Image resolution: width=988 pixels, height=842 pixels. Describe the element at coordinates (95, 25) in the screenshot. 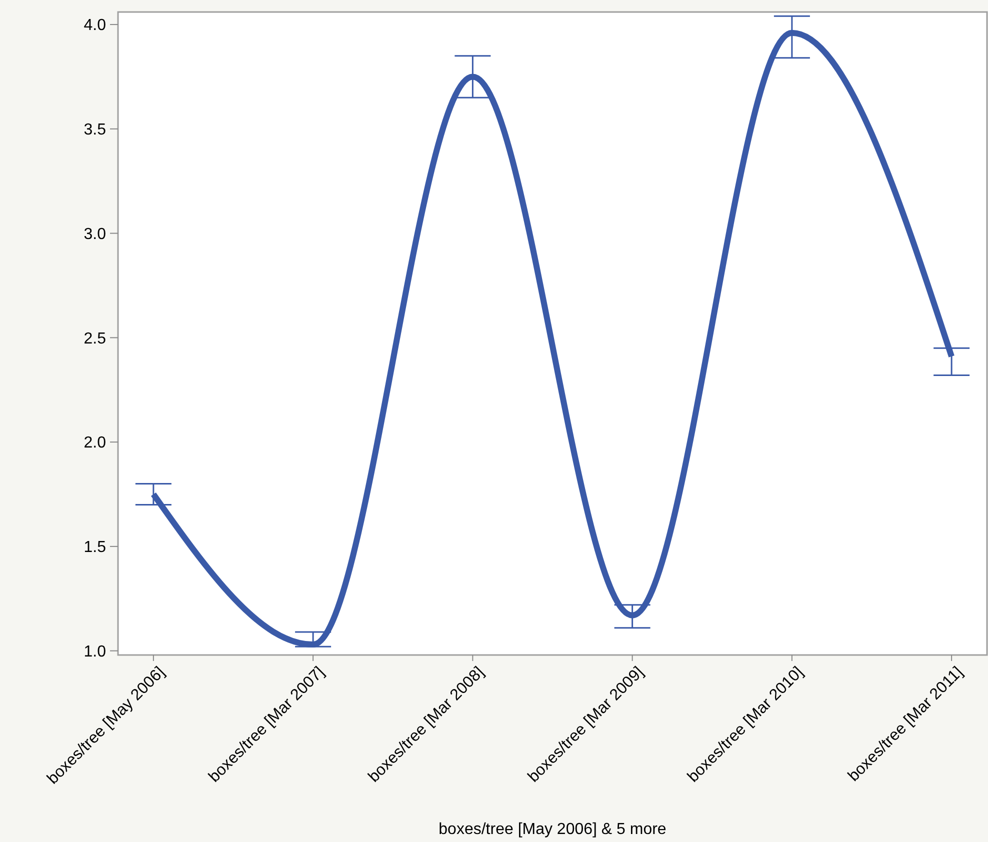

I see `y-tick-label: 4.0` at that location.